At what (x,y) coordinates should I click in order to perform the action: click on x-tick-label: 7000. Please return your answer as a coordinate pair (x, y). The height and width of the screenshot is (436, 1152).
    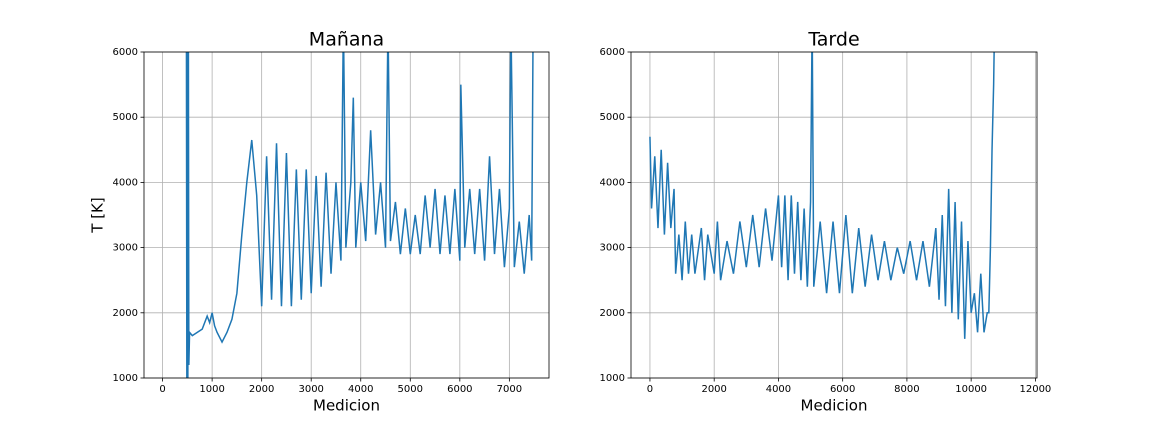
    Looking at the image, I should click on (509, 389).